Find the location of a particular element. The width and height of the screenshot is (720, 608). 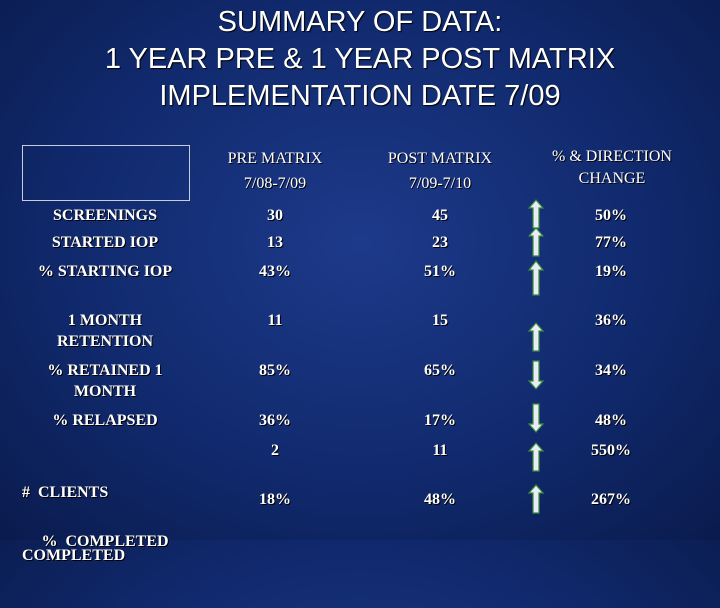

row-label-line1: STARTED IOP is located at coordinates (105, 242).